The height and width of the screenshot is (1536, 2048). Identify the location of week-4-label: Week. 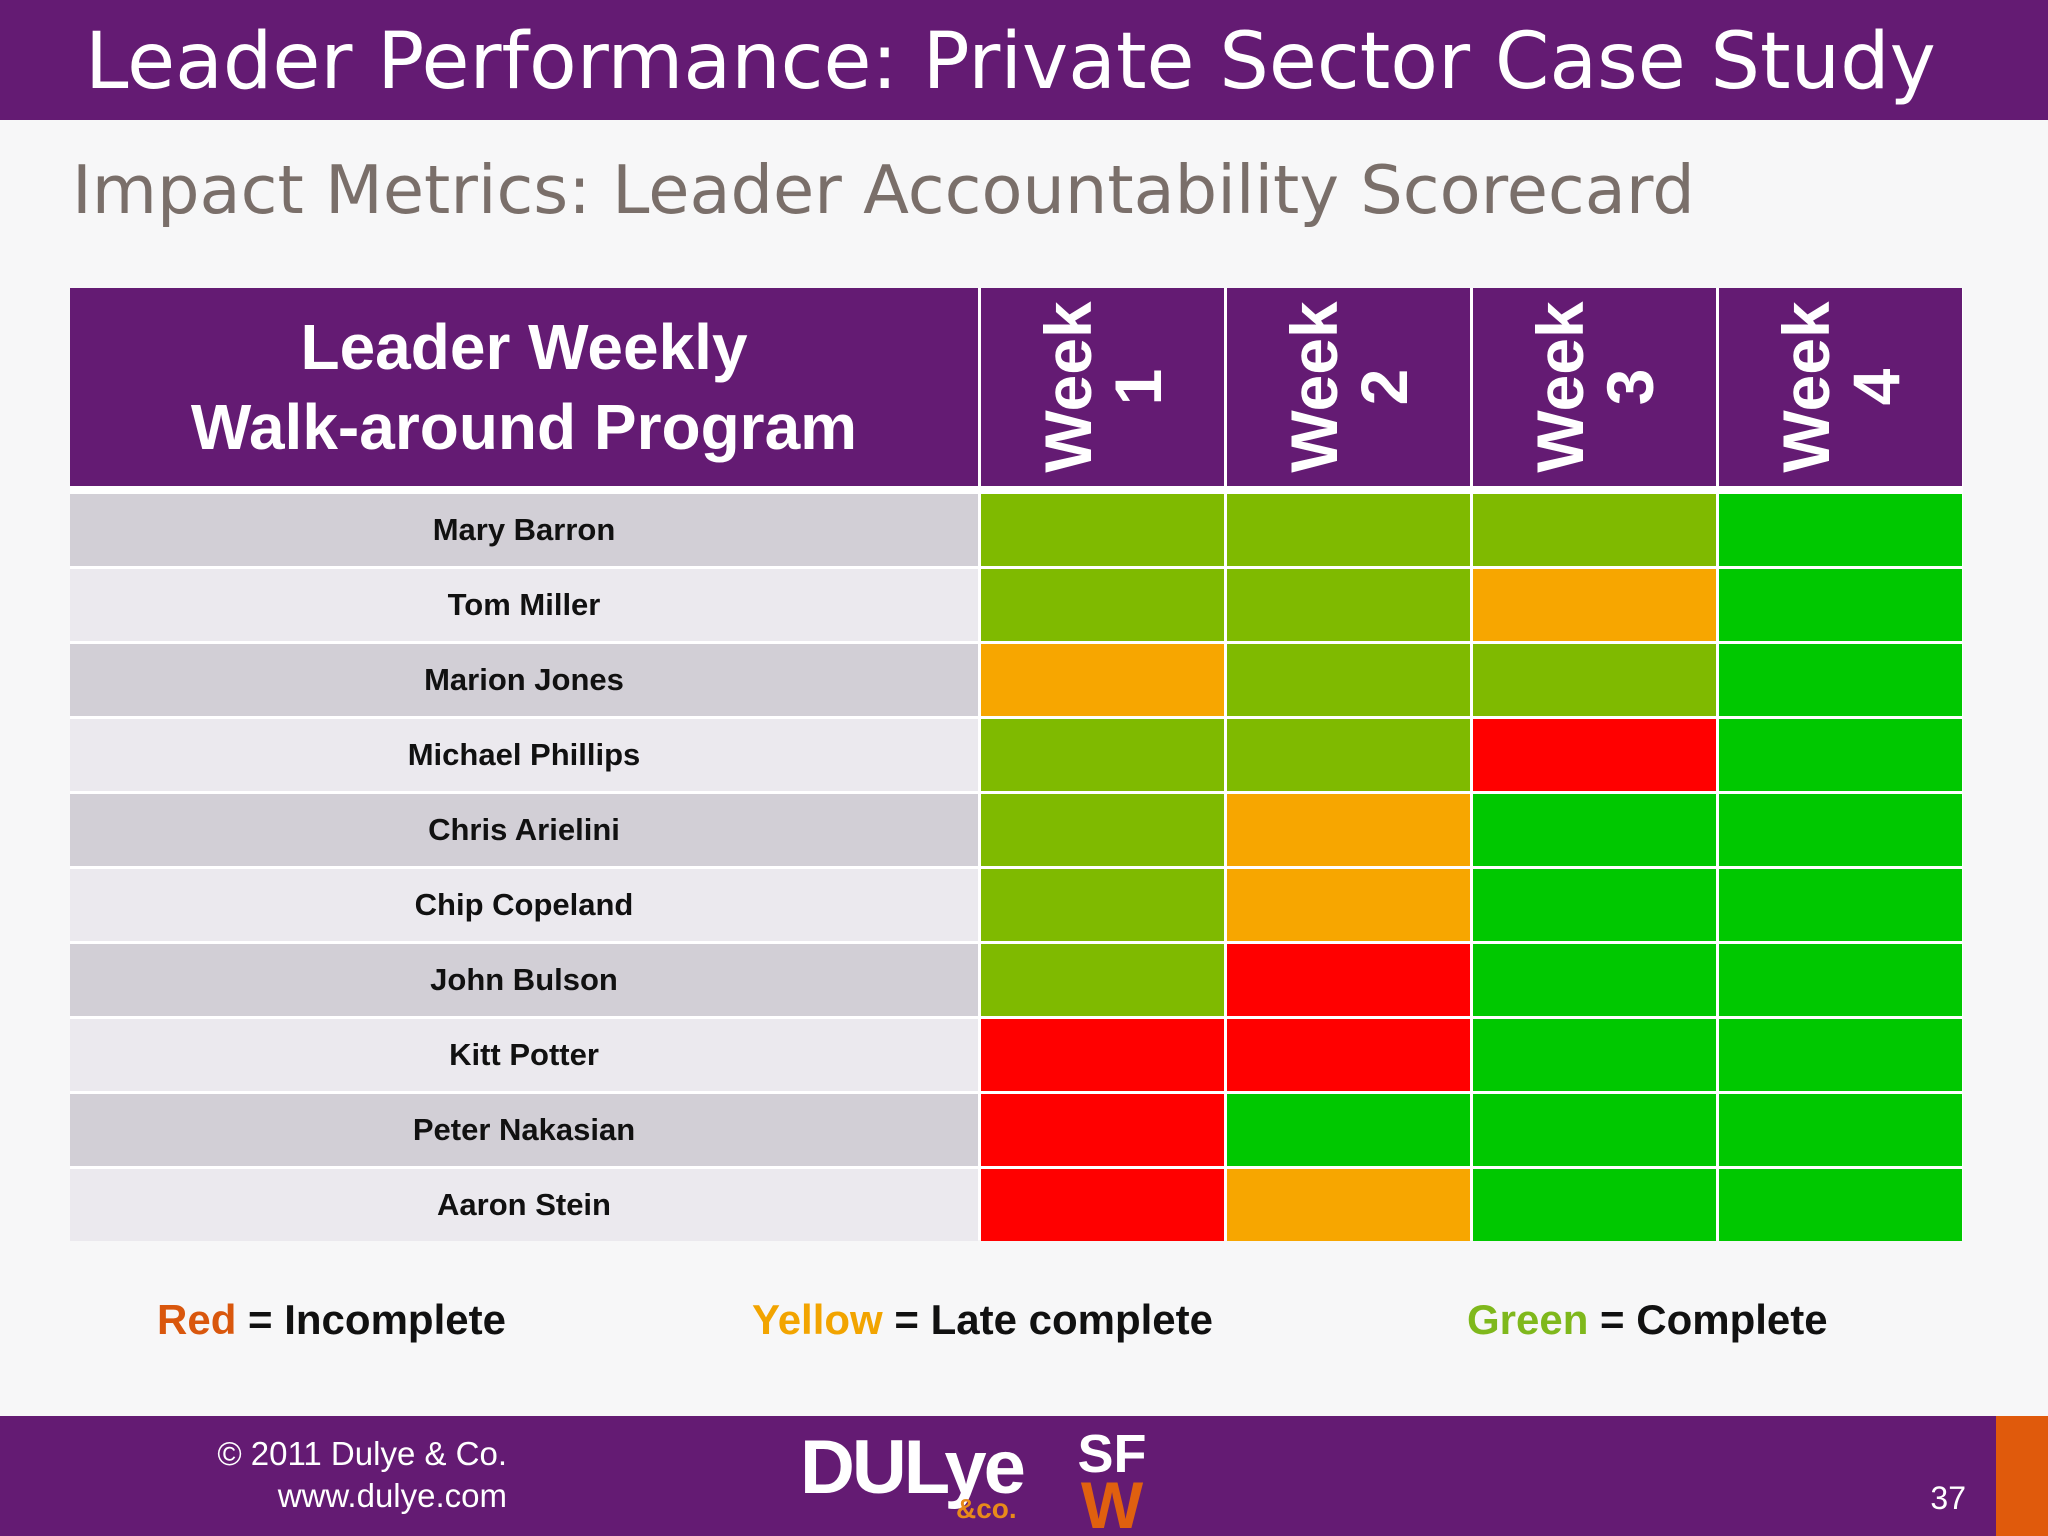
(1805, 387).